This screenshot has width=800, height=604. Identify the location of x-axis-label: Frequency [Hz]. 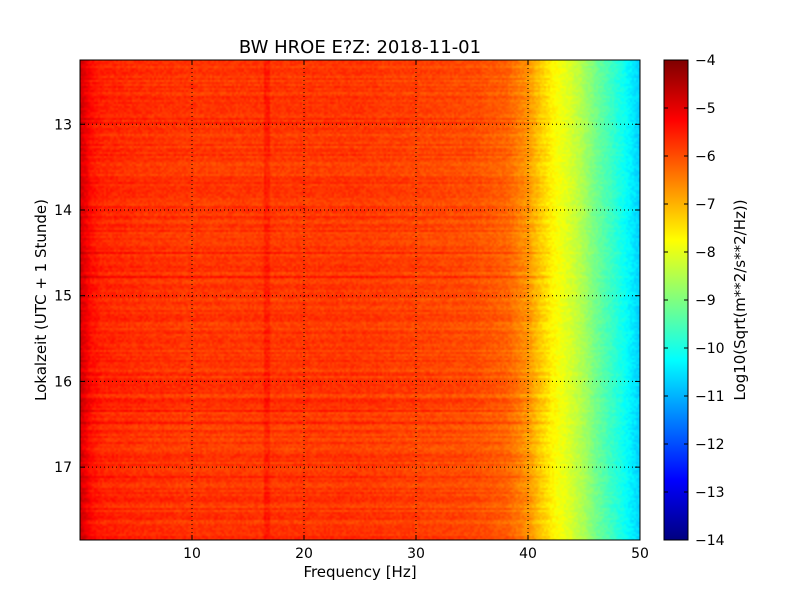
(359, 572).